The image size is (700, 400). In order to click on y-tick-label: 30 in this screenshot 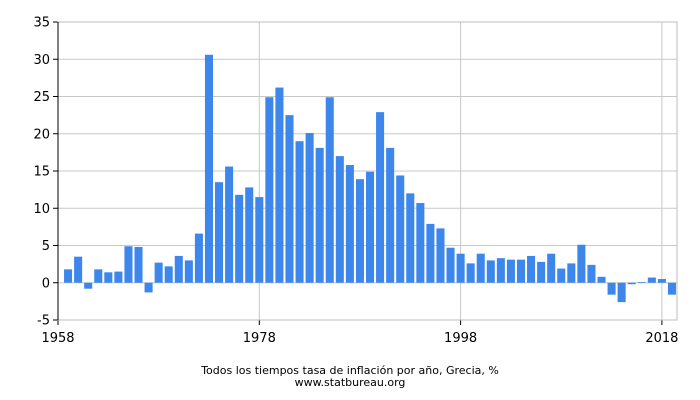, I will do `click(41, 60)`.